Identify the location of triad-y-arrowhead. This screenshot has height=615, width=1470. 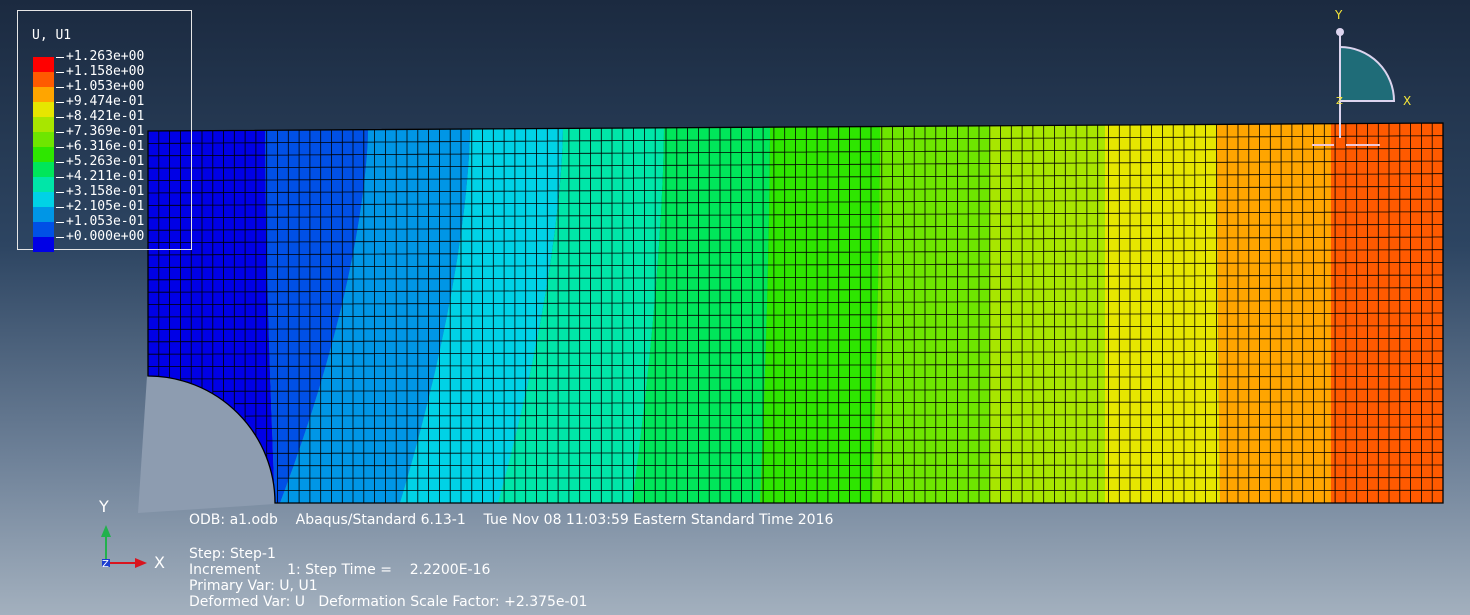
(106, 531).